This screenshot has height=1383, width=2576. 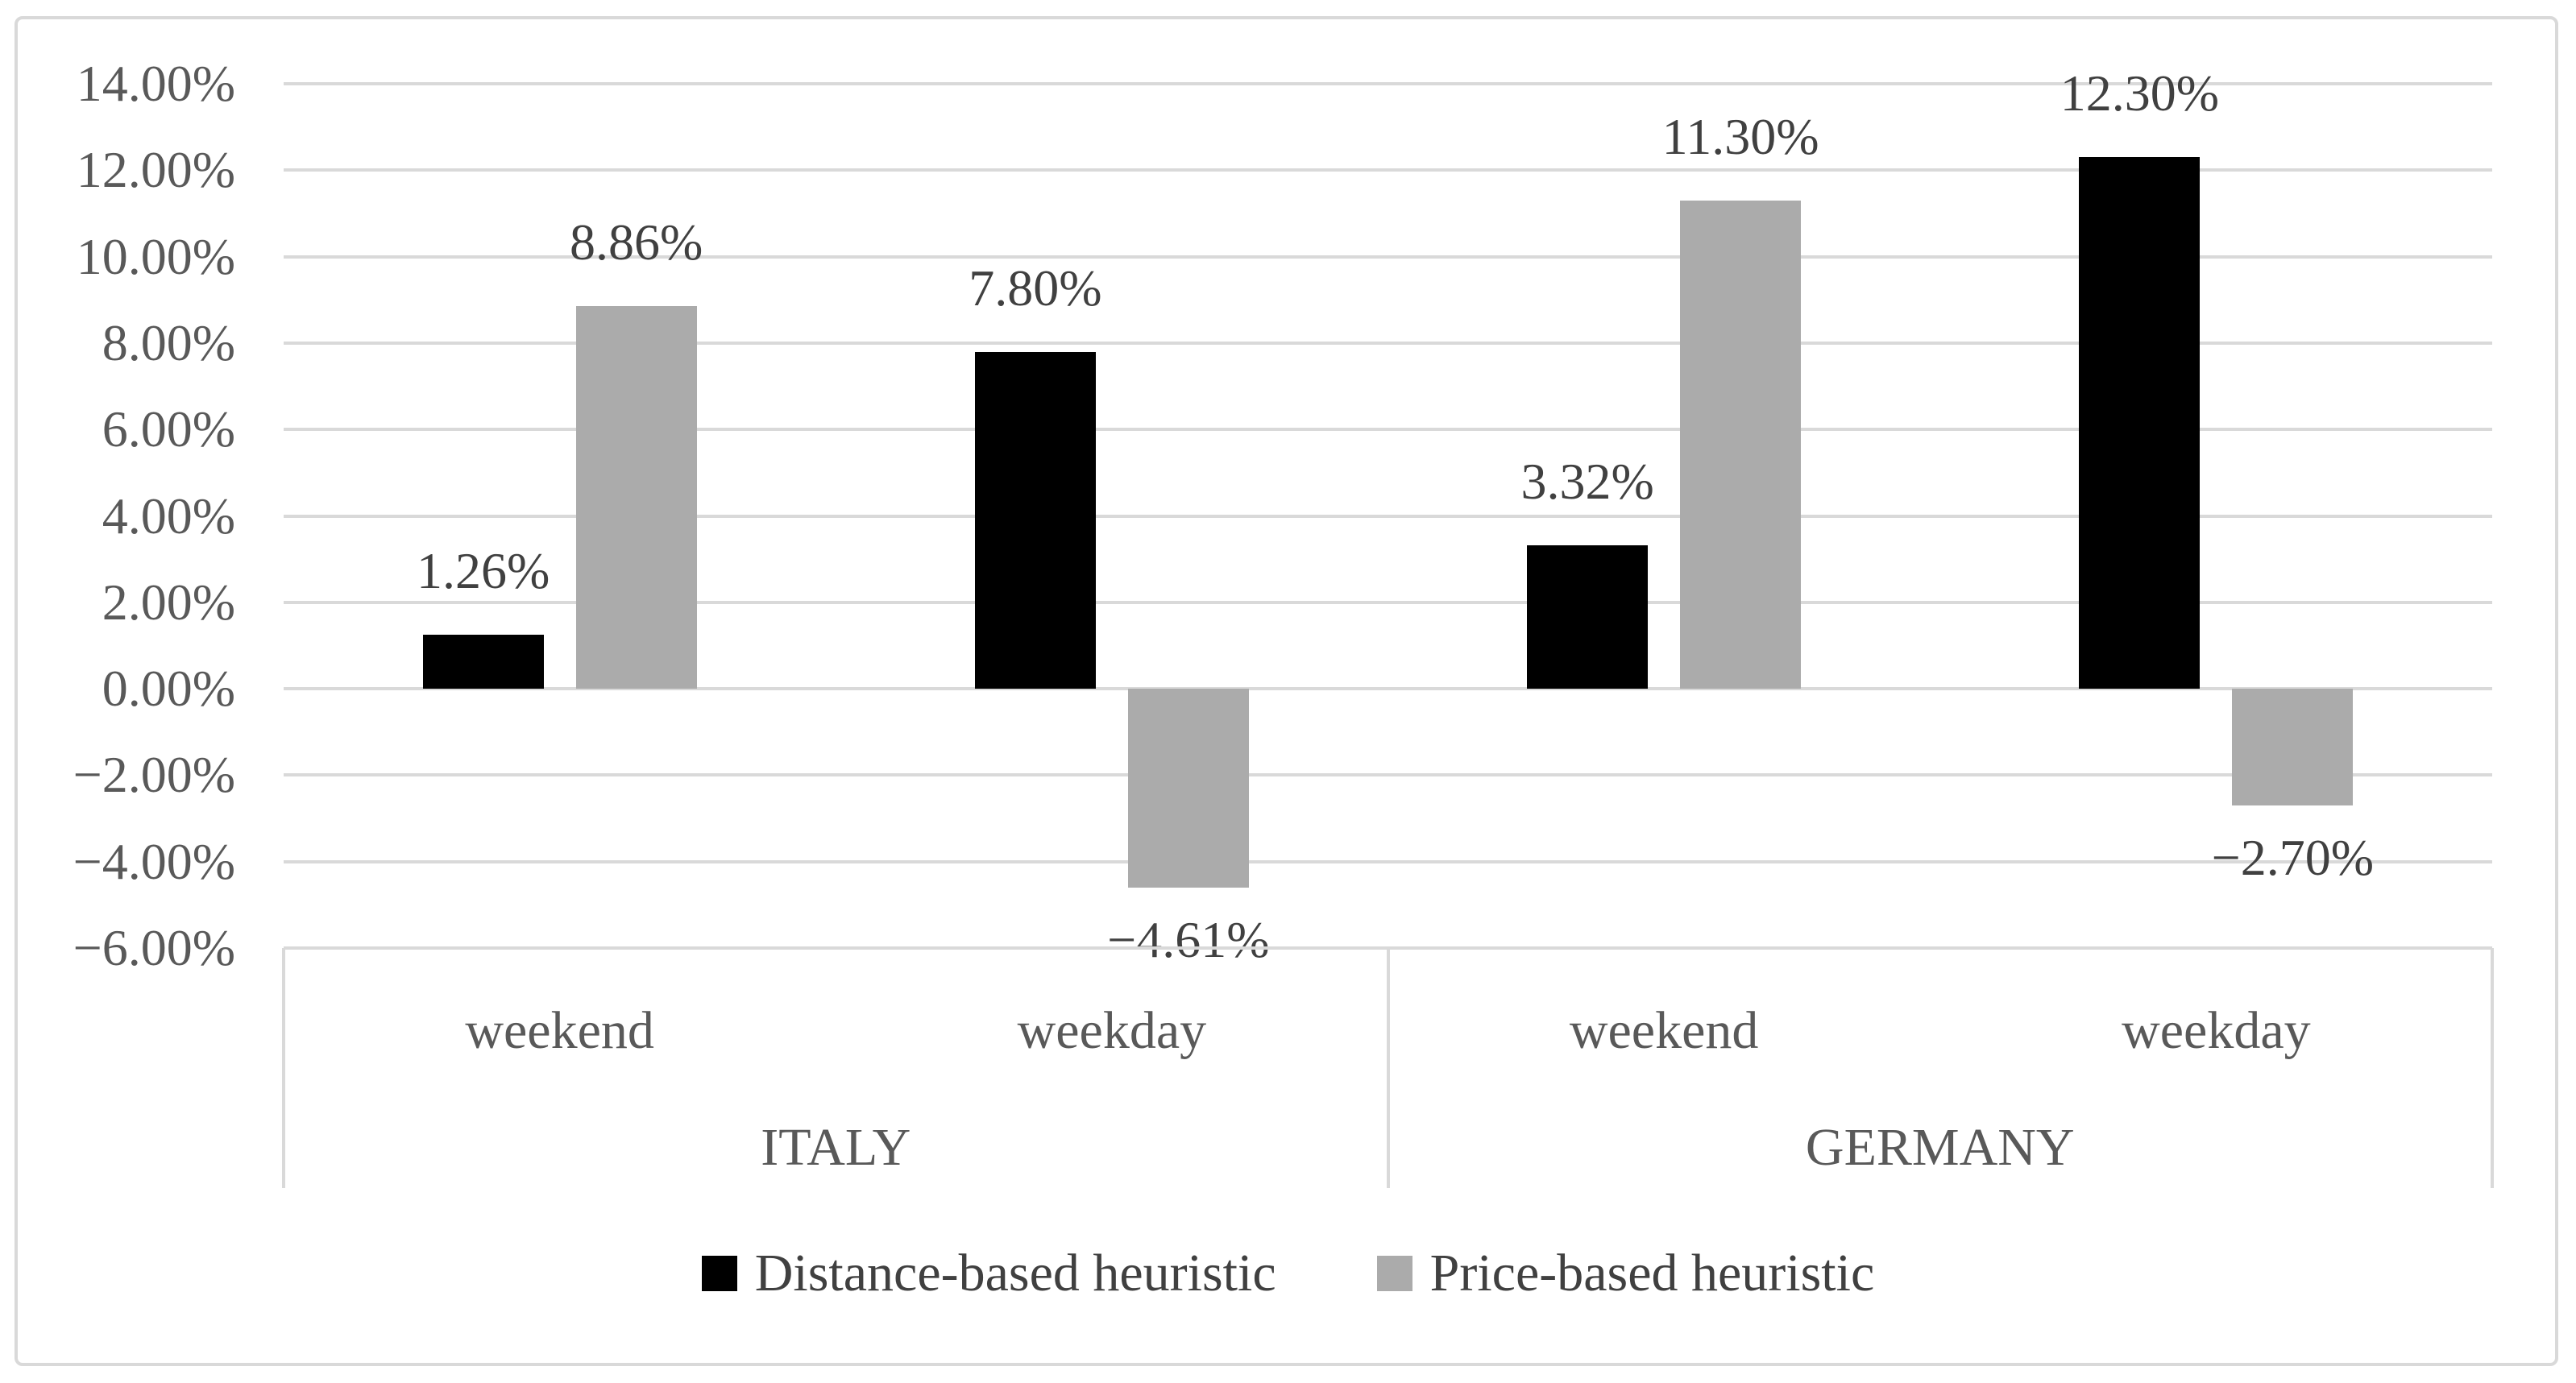 What do you see at coordinates (155, 256) in the screenshot?
I see `y-axis-tick-label: 10.00%` at bounding box center [155, 256].